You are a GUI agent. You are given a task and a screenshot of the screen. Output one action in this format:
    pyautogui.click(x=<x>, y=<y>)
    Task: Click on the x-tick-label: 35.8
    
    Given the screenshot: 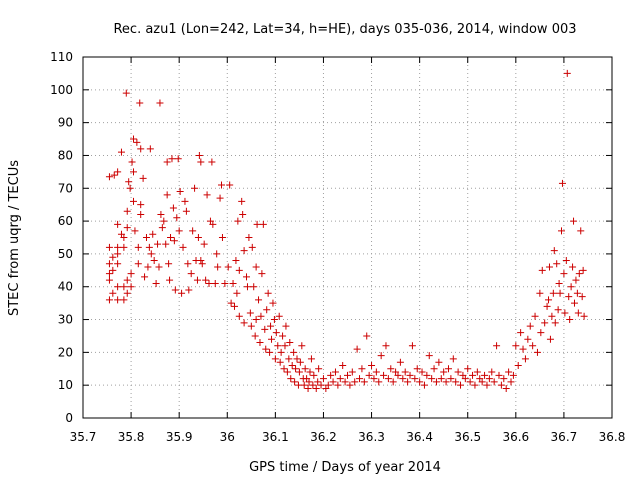 What is the action you would take?
    pyautogui.click(x=131, y=437)
    